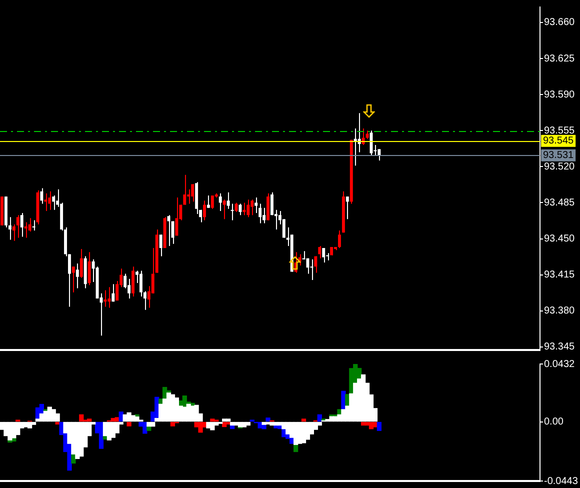  What do you see at coordinates (561, 481) in the screenshot?
I see `y-tick-label: -0.0443` at bounding box center [561, 481].